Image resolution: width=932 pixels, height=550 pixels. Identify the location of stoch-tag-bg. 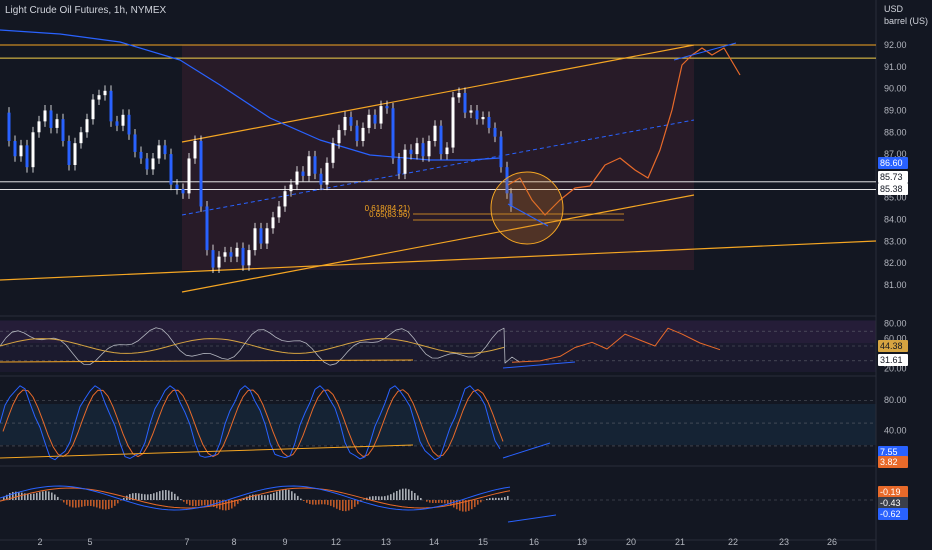
(893, 452).